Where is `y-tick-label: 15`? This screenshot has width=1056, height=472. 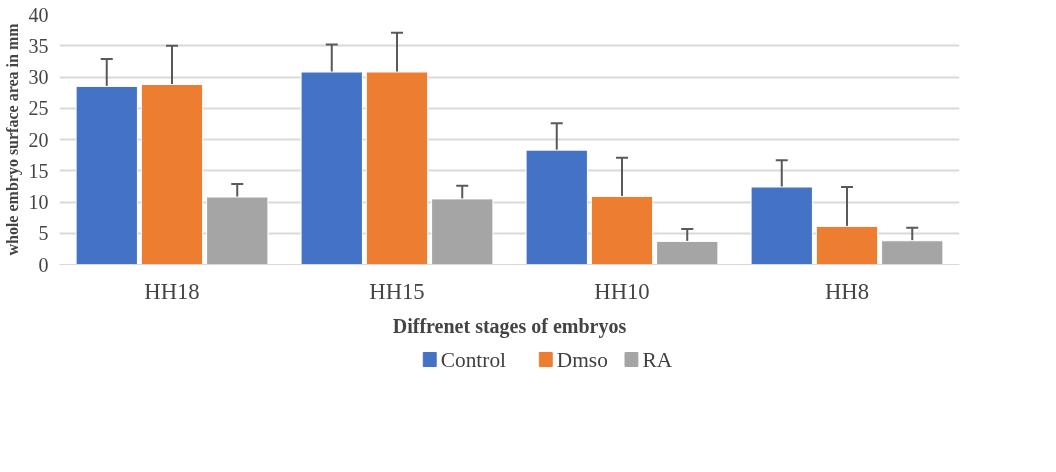
y-tick-label: 15 is located at coordinates (38, 170).